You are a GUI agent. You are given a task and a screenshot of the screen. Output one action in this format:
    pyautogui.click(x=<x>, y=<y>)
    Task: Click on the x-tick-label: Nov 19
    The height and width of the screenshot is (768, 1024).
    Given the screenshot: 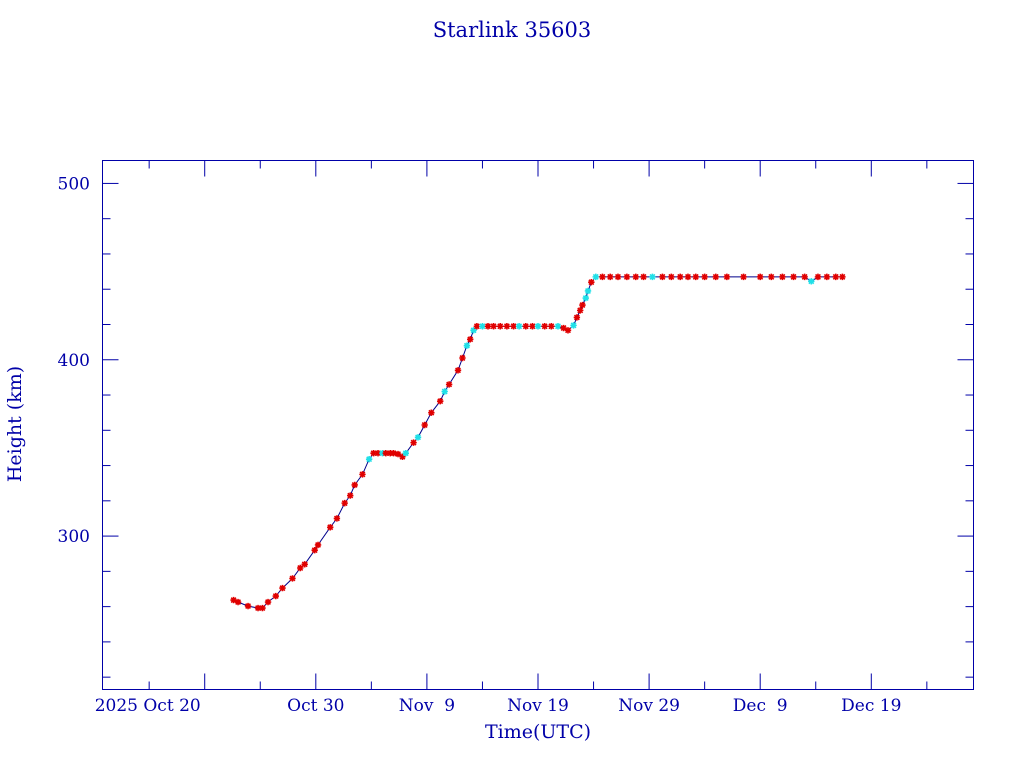 What is the action you would take?
    pyautogui.click(x=538, y=706)
    